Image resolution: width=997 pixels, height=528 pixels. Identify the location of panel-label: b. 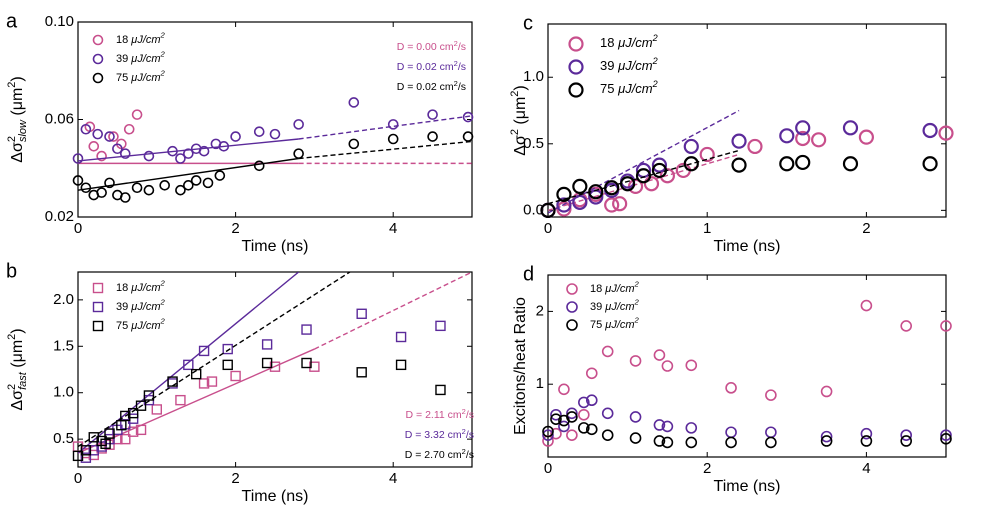
(11, 271).